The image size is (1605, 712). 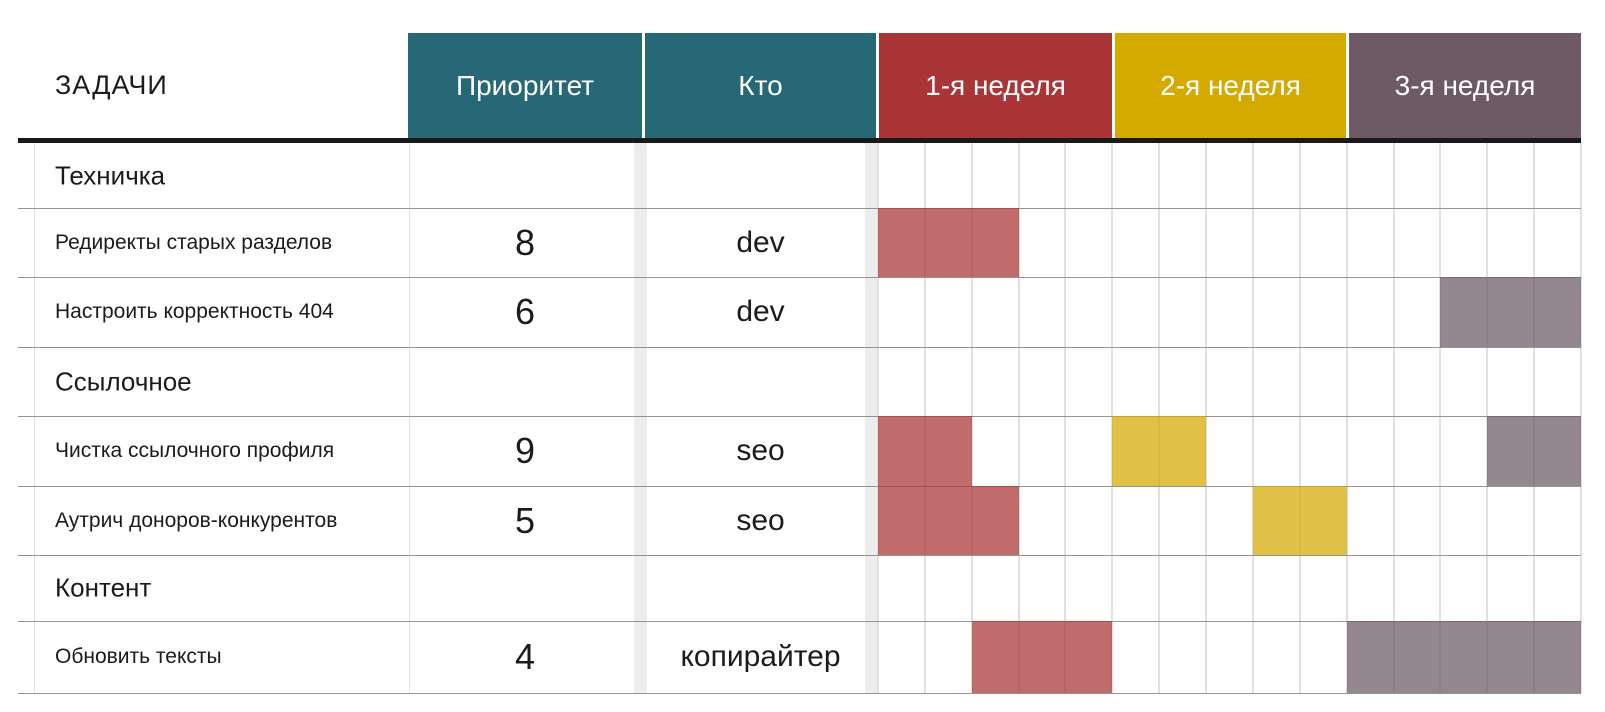 What do you see at coordinates (760, 656) in the screenshot?
I see `task-assignee: копирайтер` at bounding box center [760, 656].